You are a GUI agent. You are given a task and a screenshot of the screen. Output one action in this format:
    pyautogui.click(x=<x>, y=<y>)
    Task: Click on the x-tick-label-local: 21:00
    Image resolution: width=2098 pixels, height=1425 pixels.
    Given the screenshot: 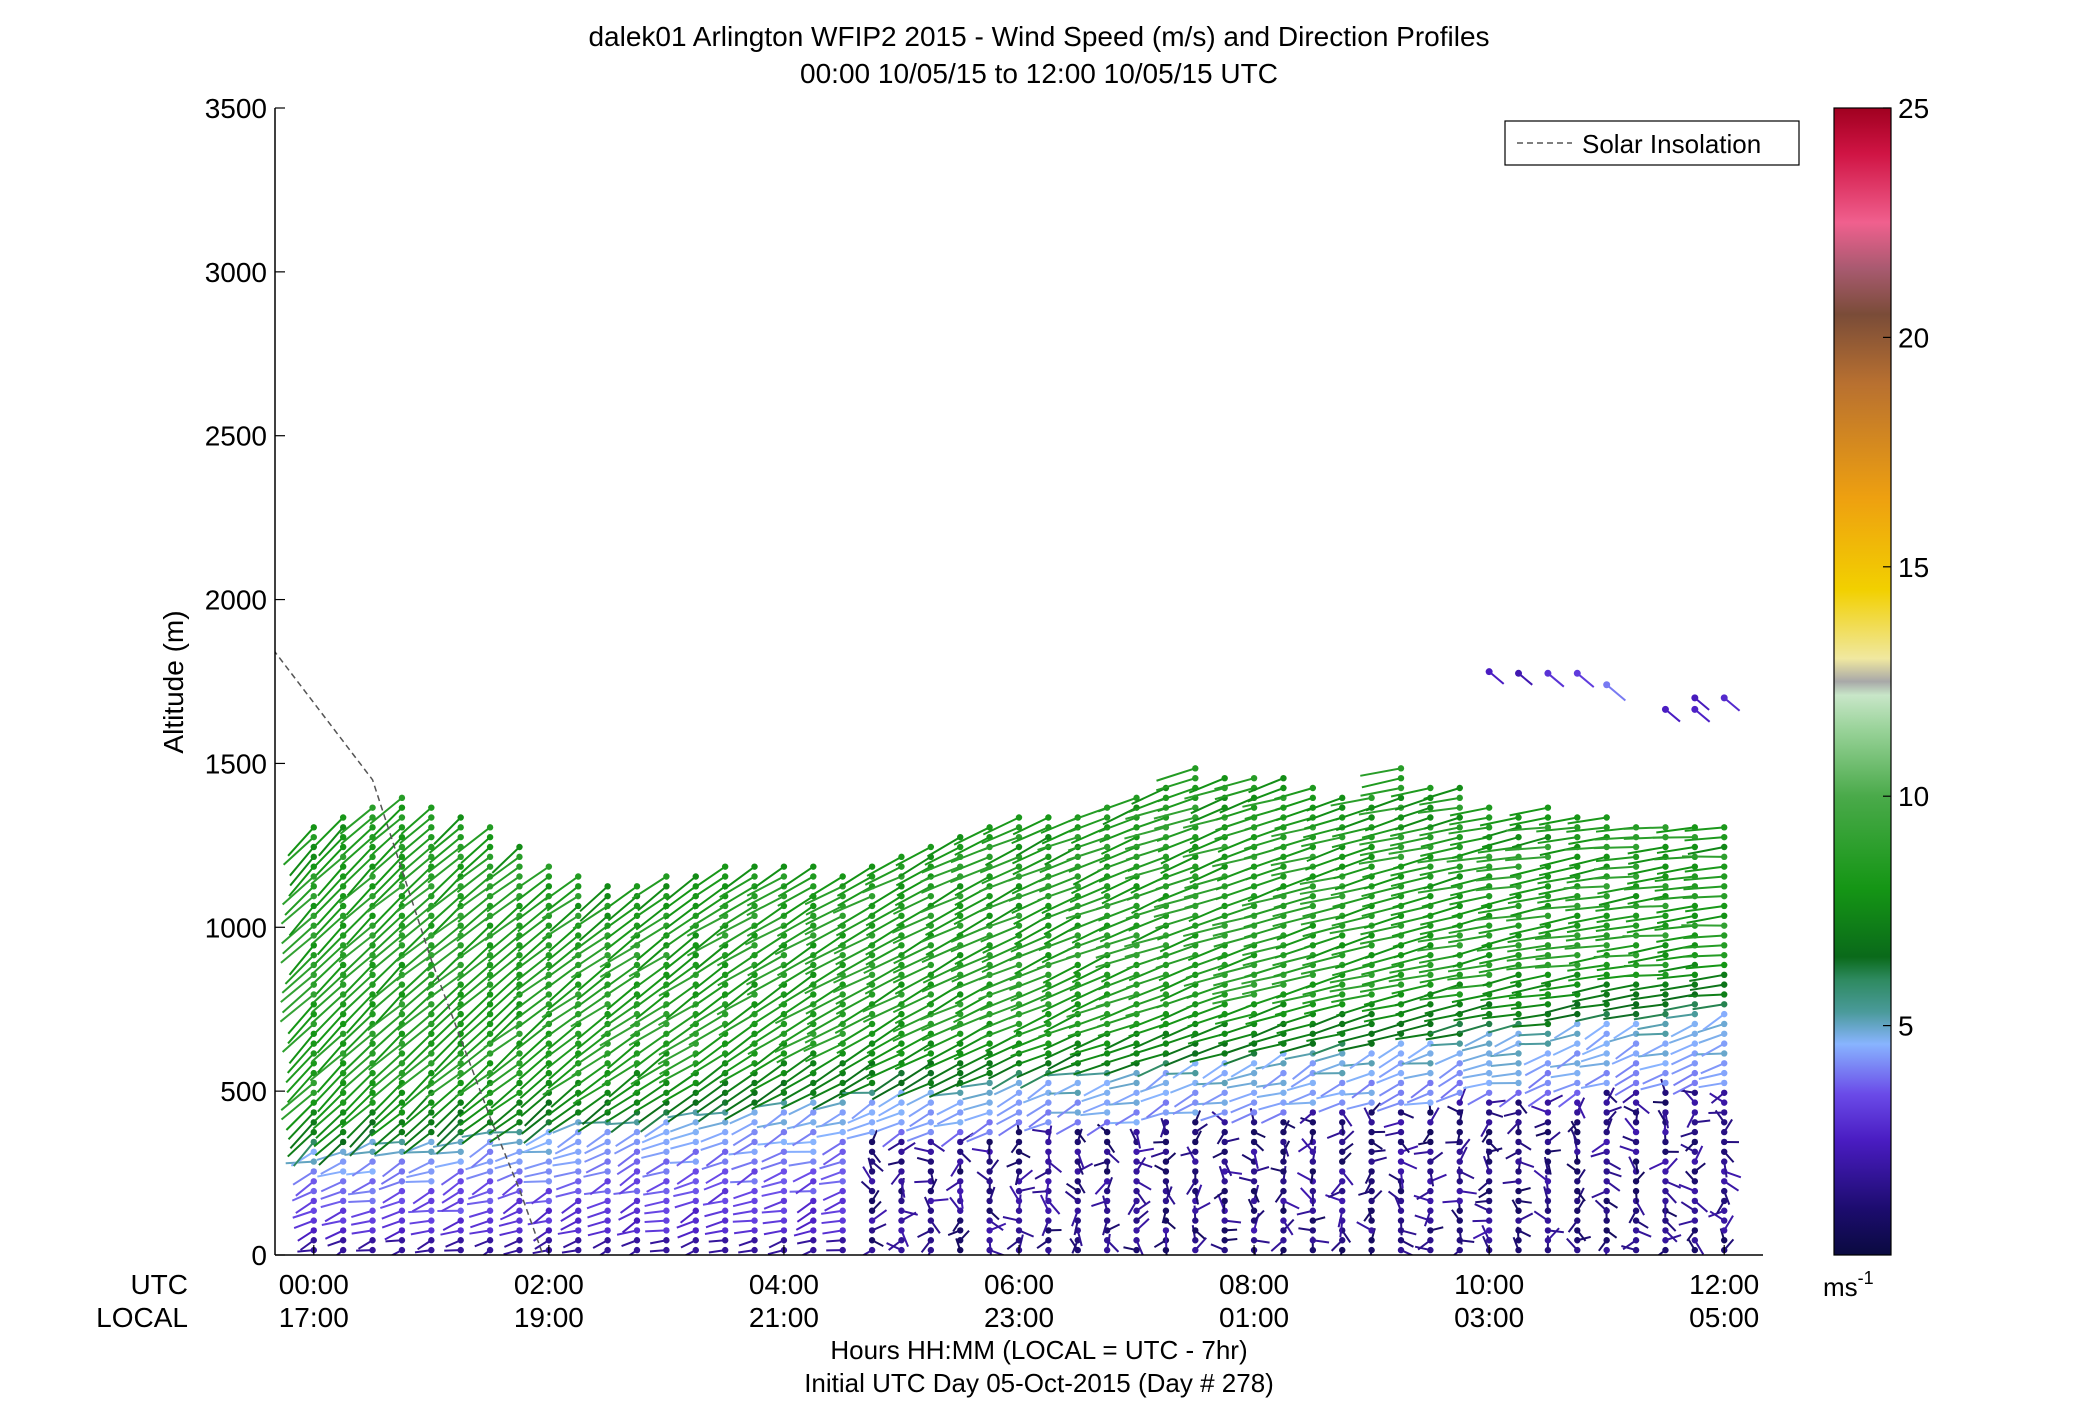 What is the action you would take?
    pyautogui.click(x=784, y=1317)
    